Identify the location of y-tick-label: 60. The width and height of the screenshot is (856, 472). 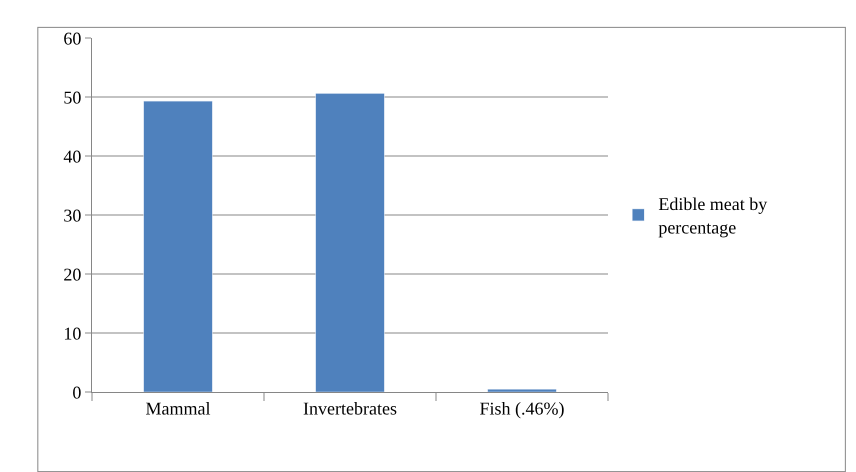
(72, 38).